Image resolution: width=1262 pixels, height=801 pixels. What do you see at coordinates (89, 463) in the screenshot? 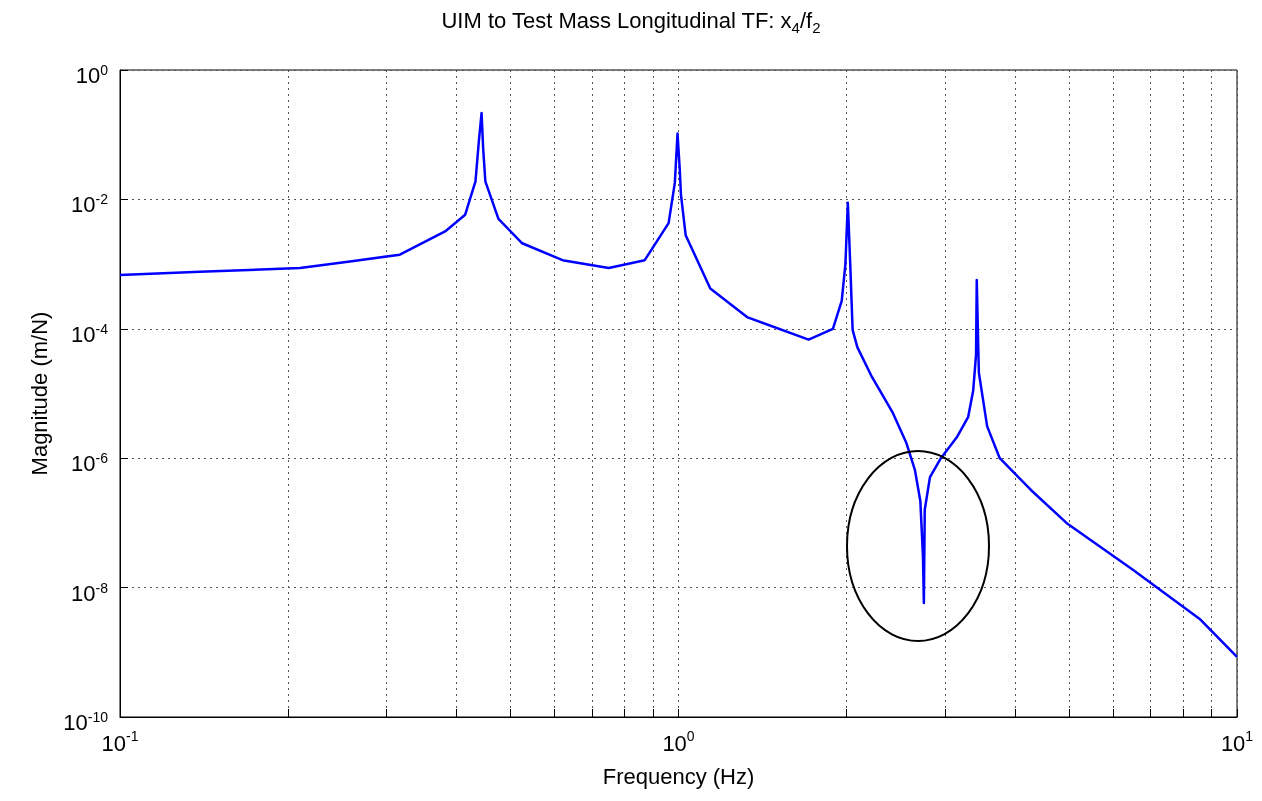
I see `y-tick-label: 10$^{-6}$` at bounding box center [89, 463].